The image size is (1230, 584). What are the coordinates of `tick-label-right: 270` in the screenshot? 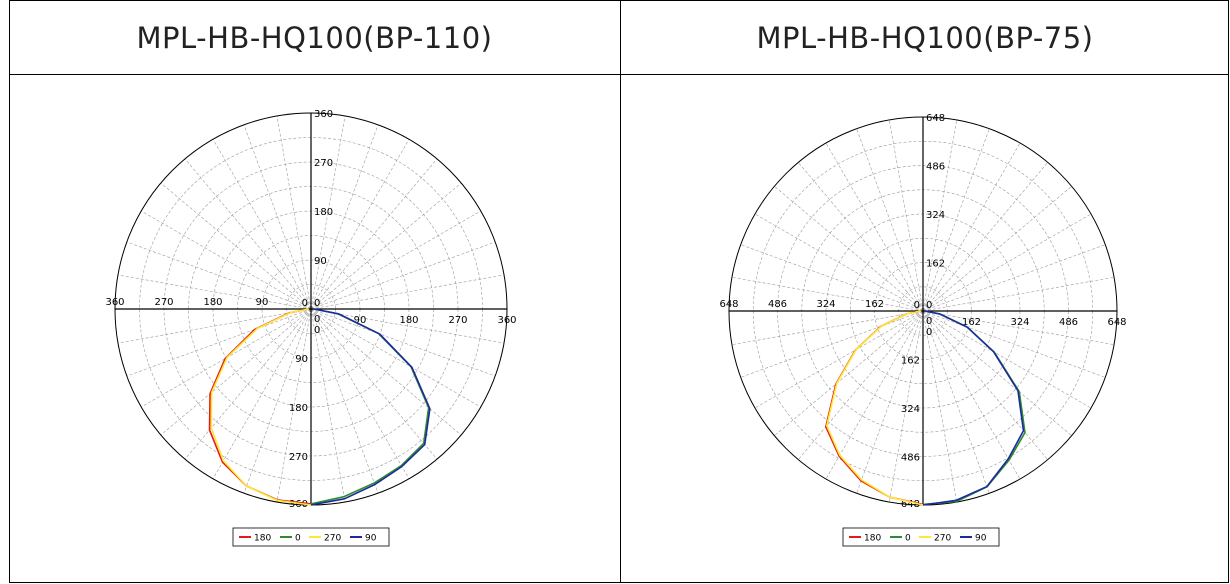 It's located at (457, 320).